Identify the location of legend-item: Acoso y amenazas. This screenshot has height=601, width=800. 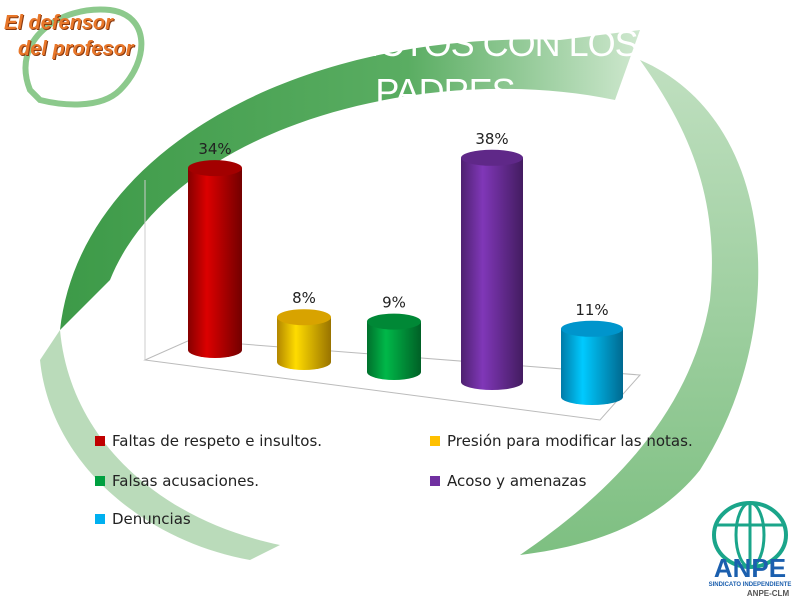
(508, 481).